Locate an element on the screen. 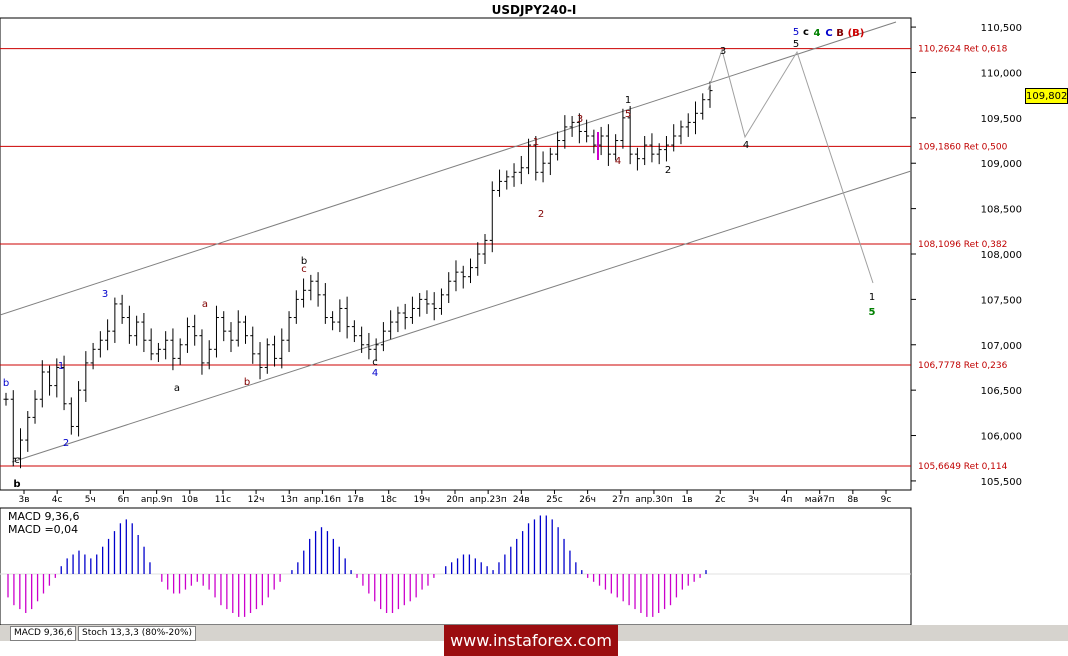 The height and width of the screenshot is (656, 1068). fib-level-label: 108,1096 Ret 0,382 is located at coordinates (962, 245).